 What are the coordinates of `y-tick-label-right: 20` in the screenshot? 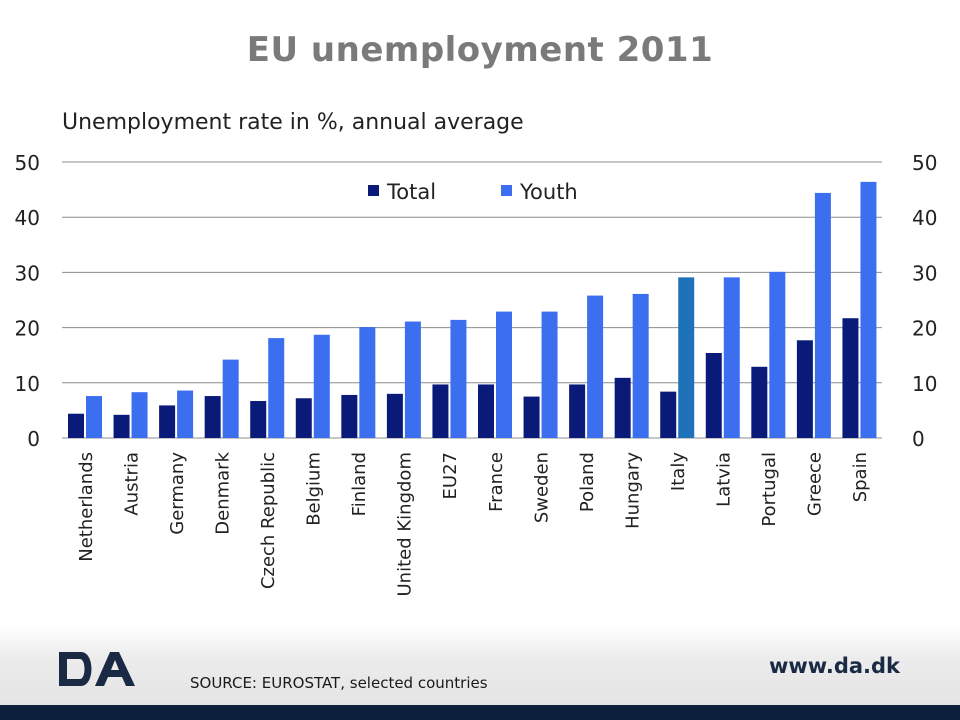 It's located at (924, 329).